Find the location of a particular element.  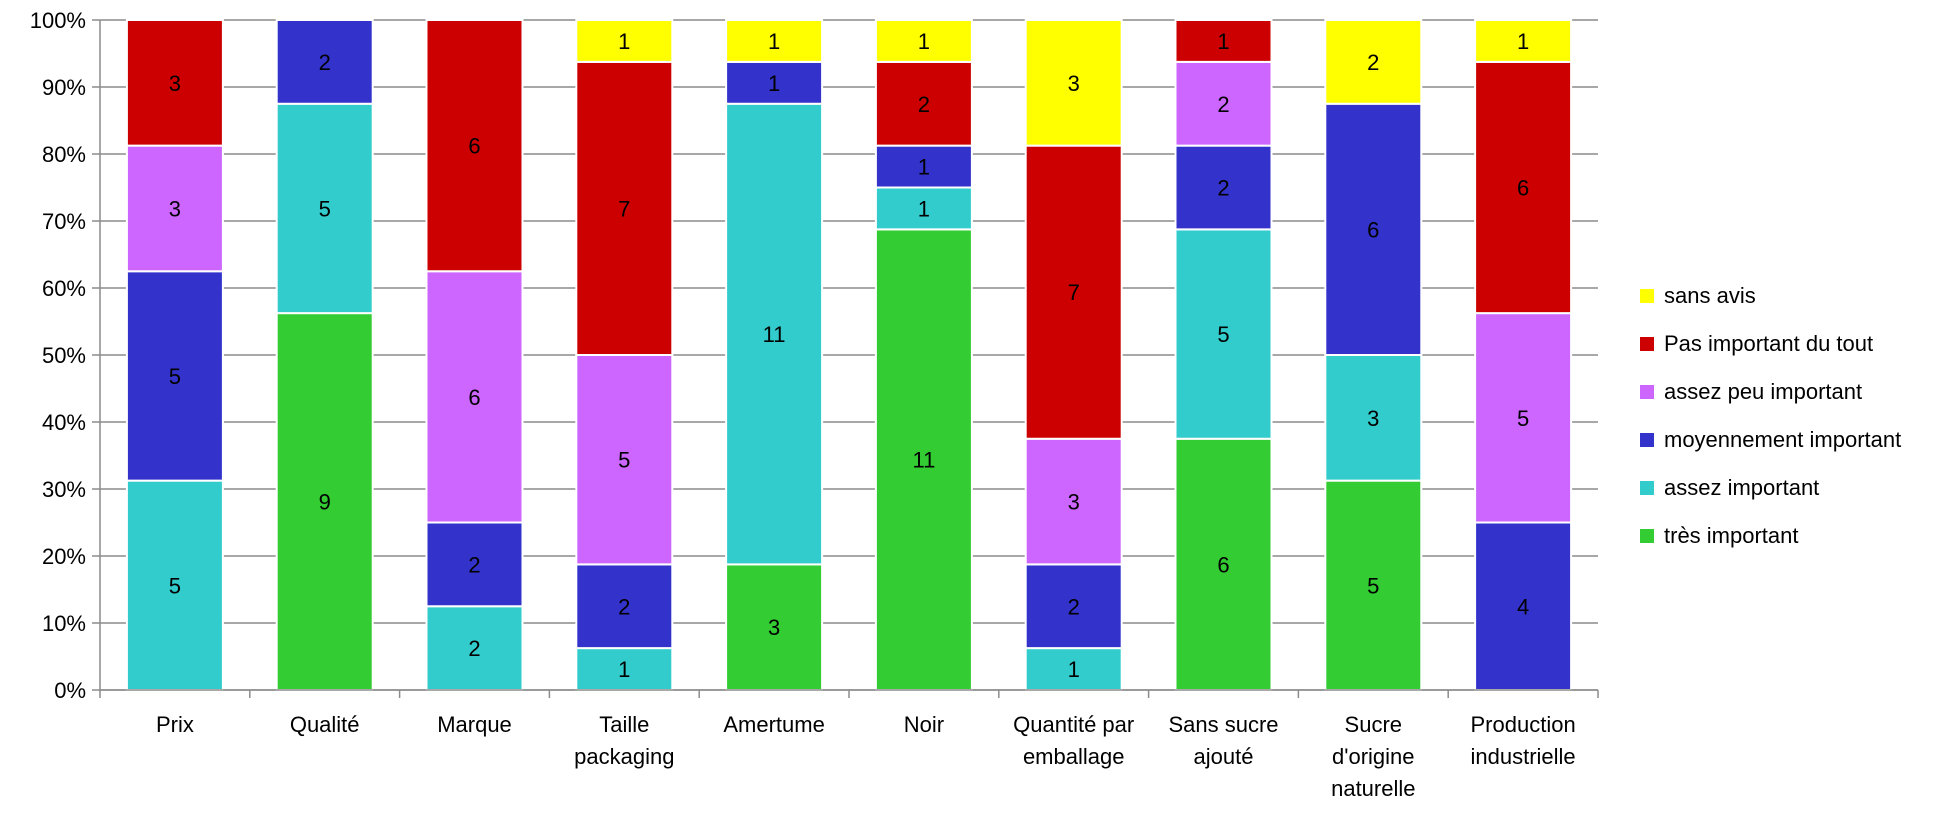

x-tick-label: Quantité par emballage is located at coordinates (1073, 740).